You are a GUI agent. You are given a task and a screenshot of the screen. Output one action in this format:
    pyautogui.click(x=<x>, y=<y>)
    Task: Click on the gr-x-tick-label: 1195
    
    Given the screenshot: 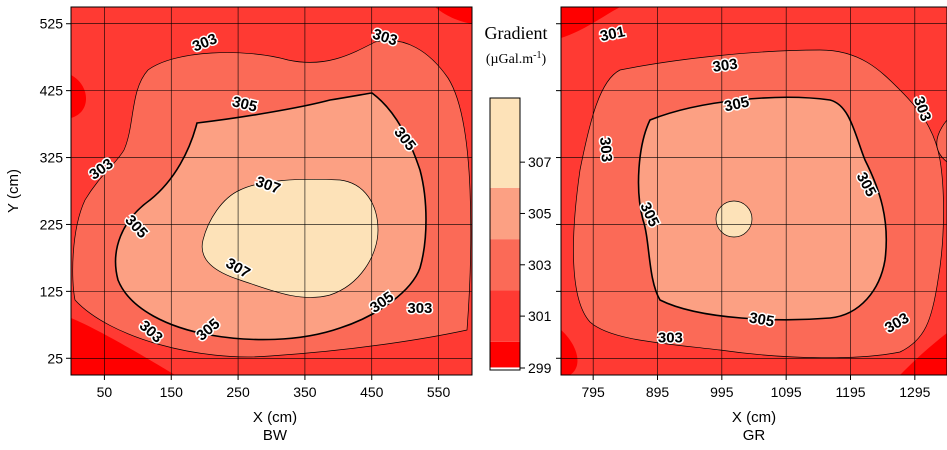 What is the action you would take?
    pyautogui.click(x=850, y=392)
    